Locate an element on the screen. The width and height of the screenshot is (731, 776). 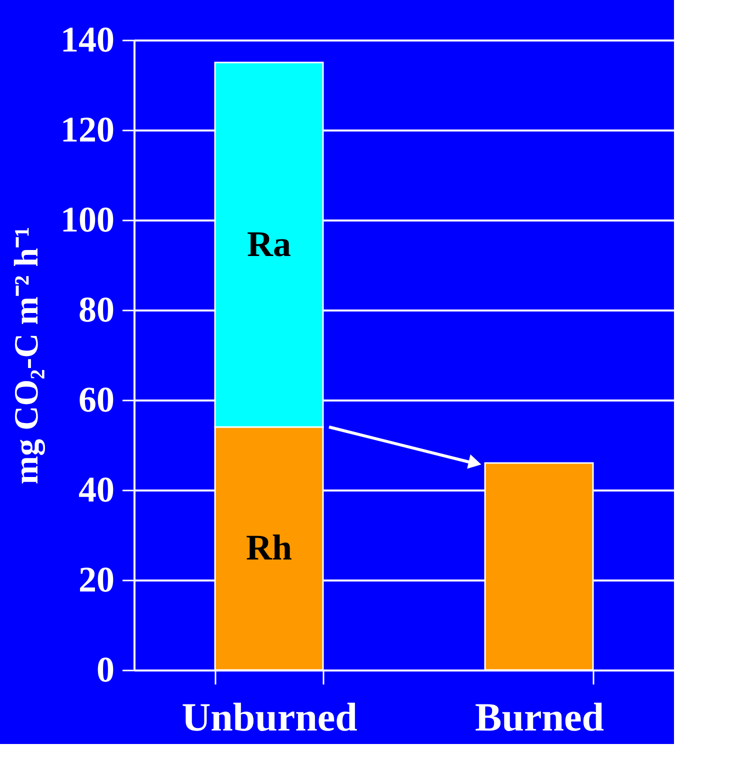
y-tick-label: 40 is located at coordinates (96, 490).